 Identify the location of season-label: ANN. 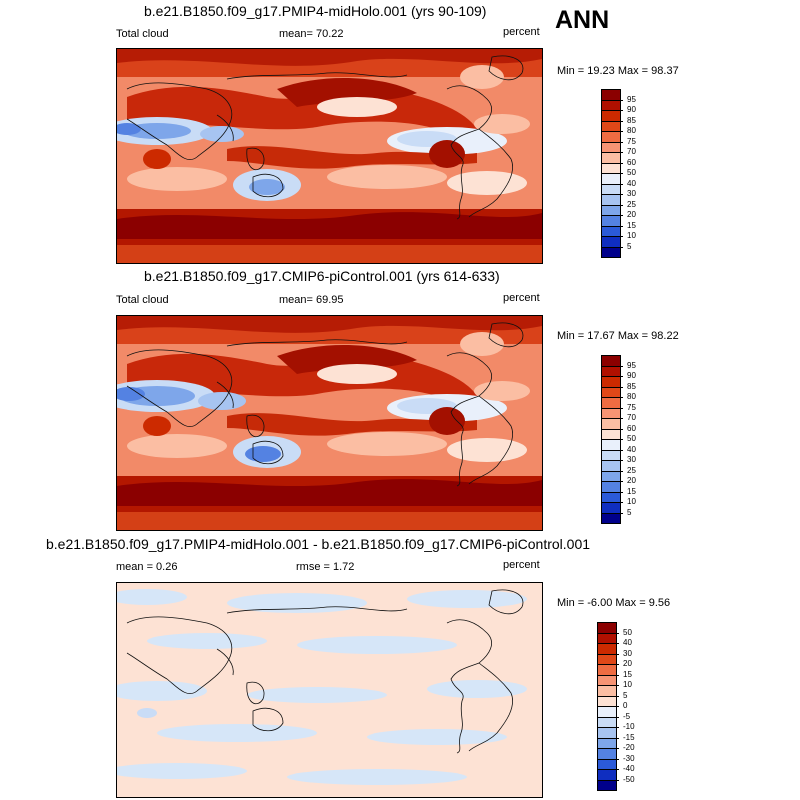
(582, 20).